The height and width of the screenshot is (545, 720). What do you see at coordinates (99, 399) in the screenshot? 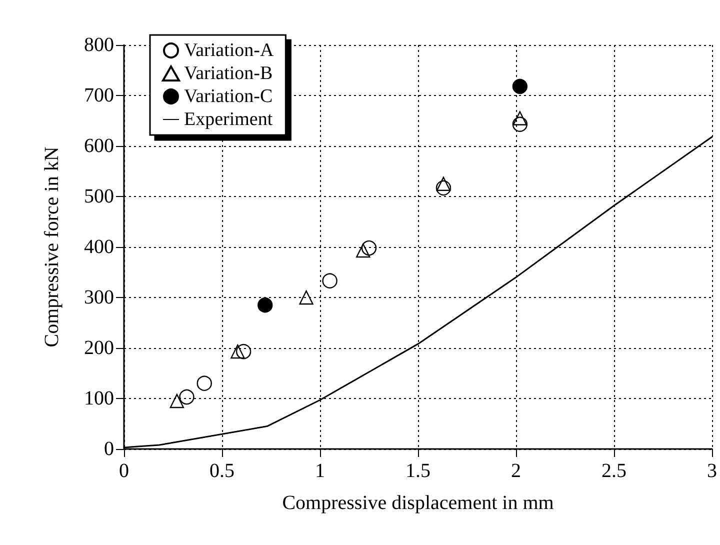
I see `y-tick-label: 100` at bounding box center [99, 399].